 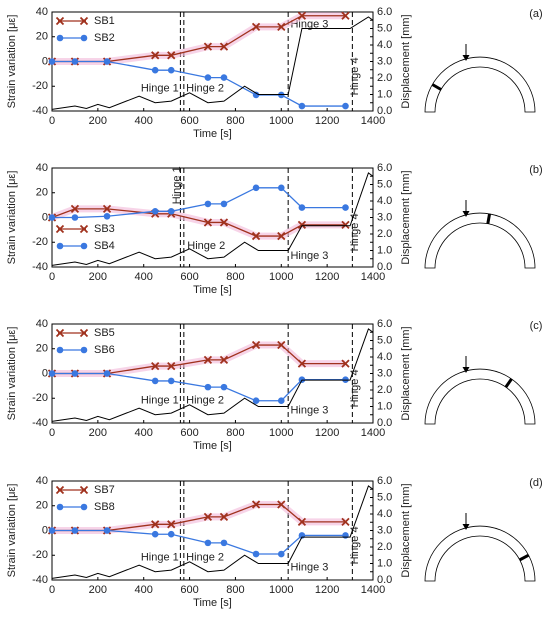 What do you see at coordinates (199, 203) in the screenshot?
I see `series-line` at bounding box center [199, 203].